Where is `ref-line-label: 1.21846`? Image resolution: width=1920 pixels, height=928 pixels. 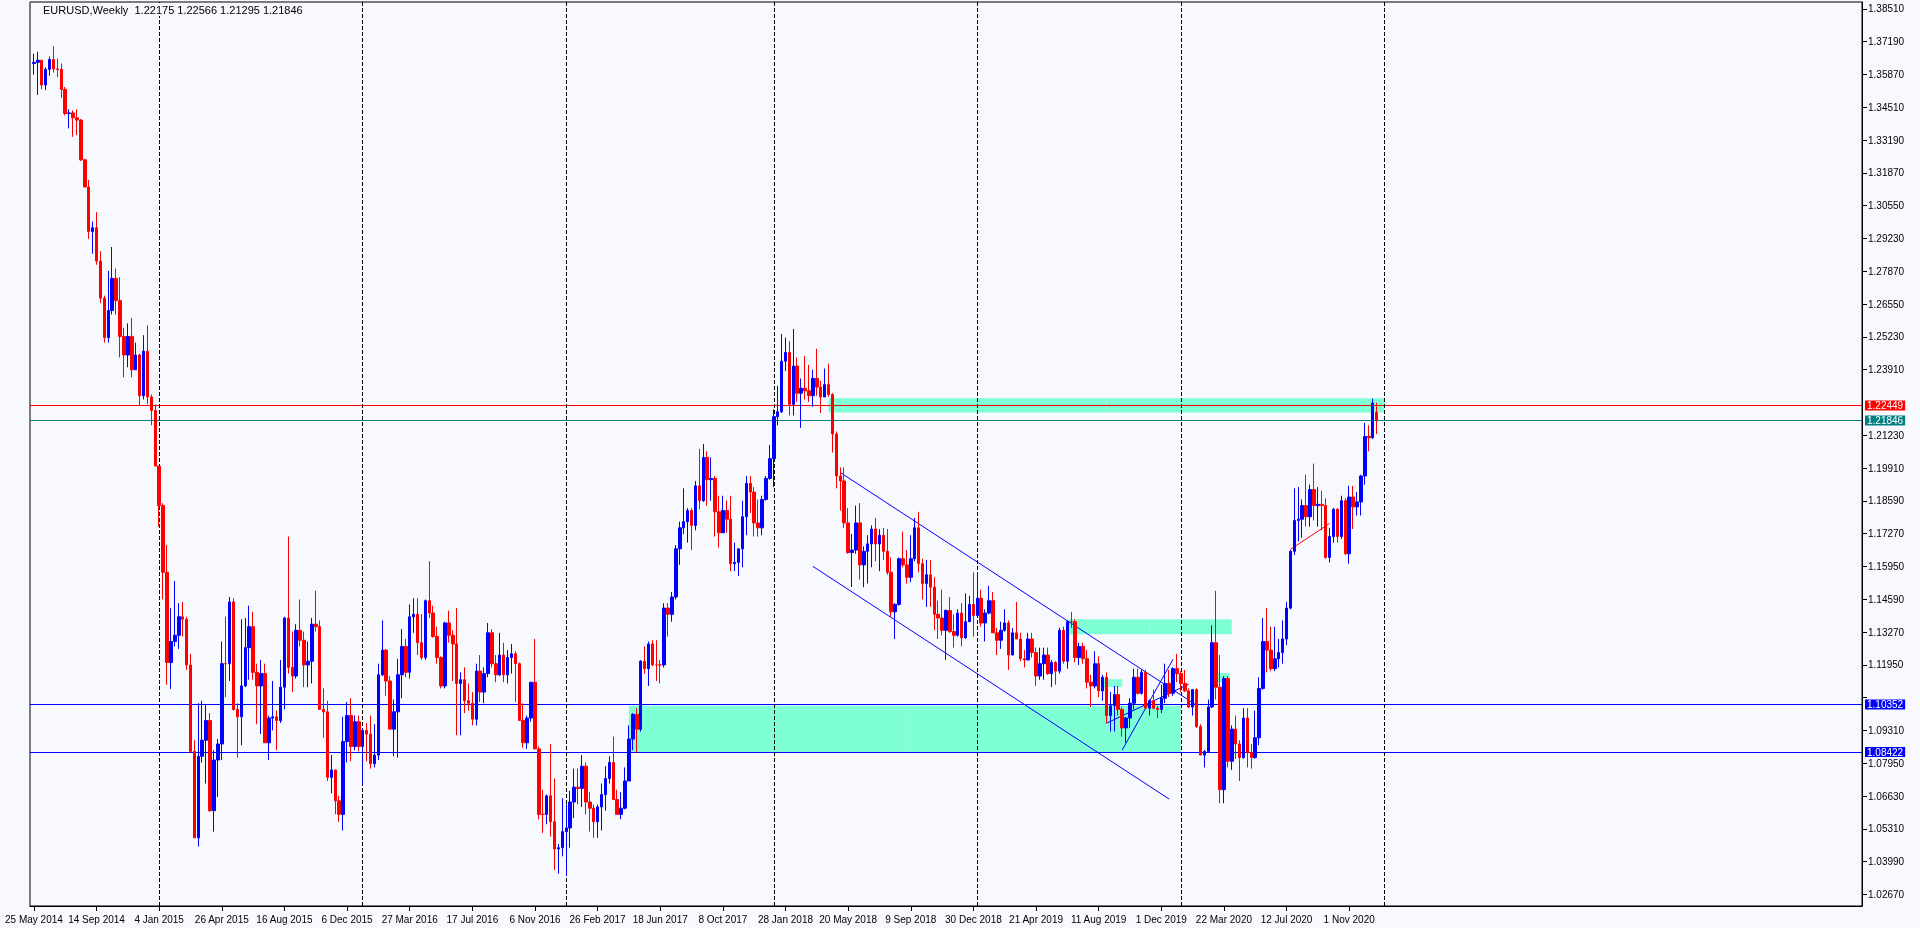 ref-line-label: 1.21846 is located at coordinates (1885, 421).